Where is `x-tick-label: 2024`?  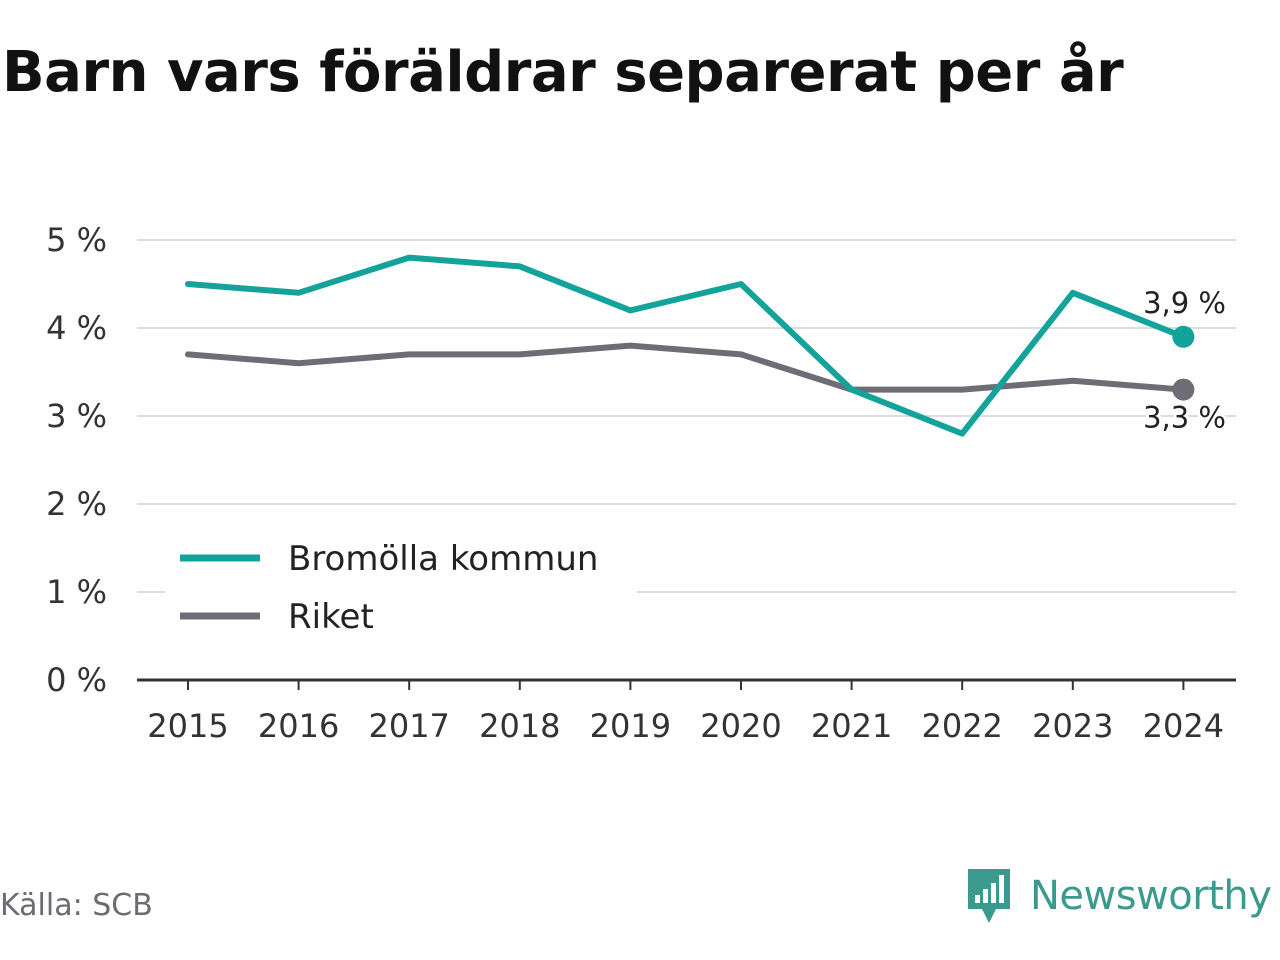 x-tick-label: 2024 is located at coordinates (1183, 726).